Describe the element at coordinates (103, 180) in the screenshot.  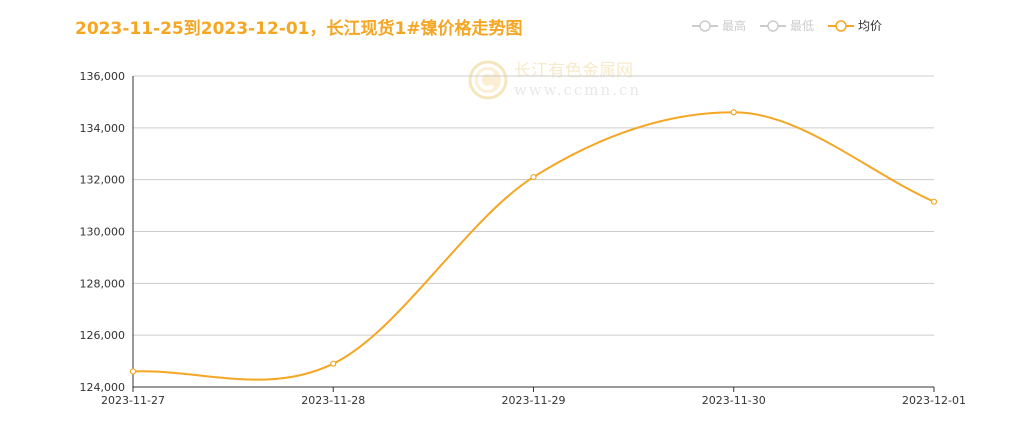
I see `y-tick-label: 132,000` at that location.